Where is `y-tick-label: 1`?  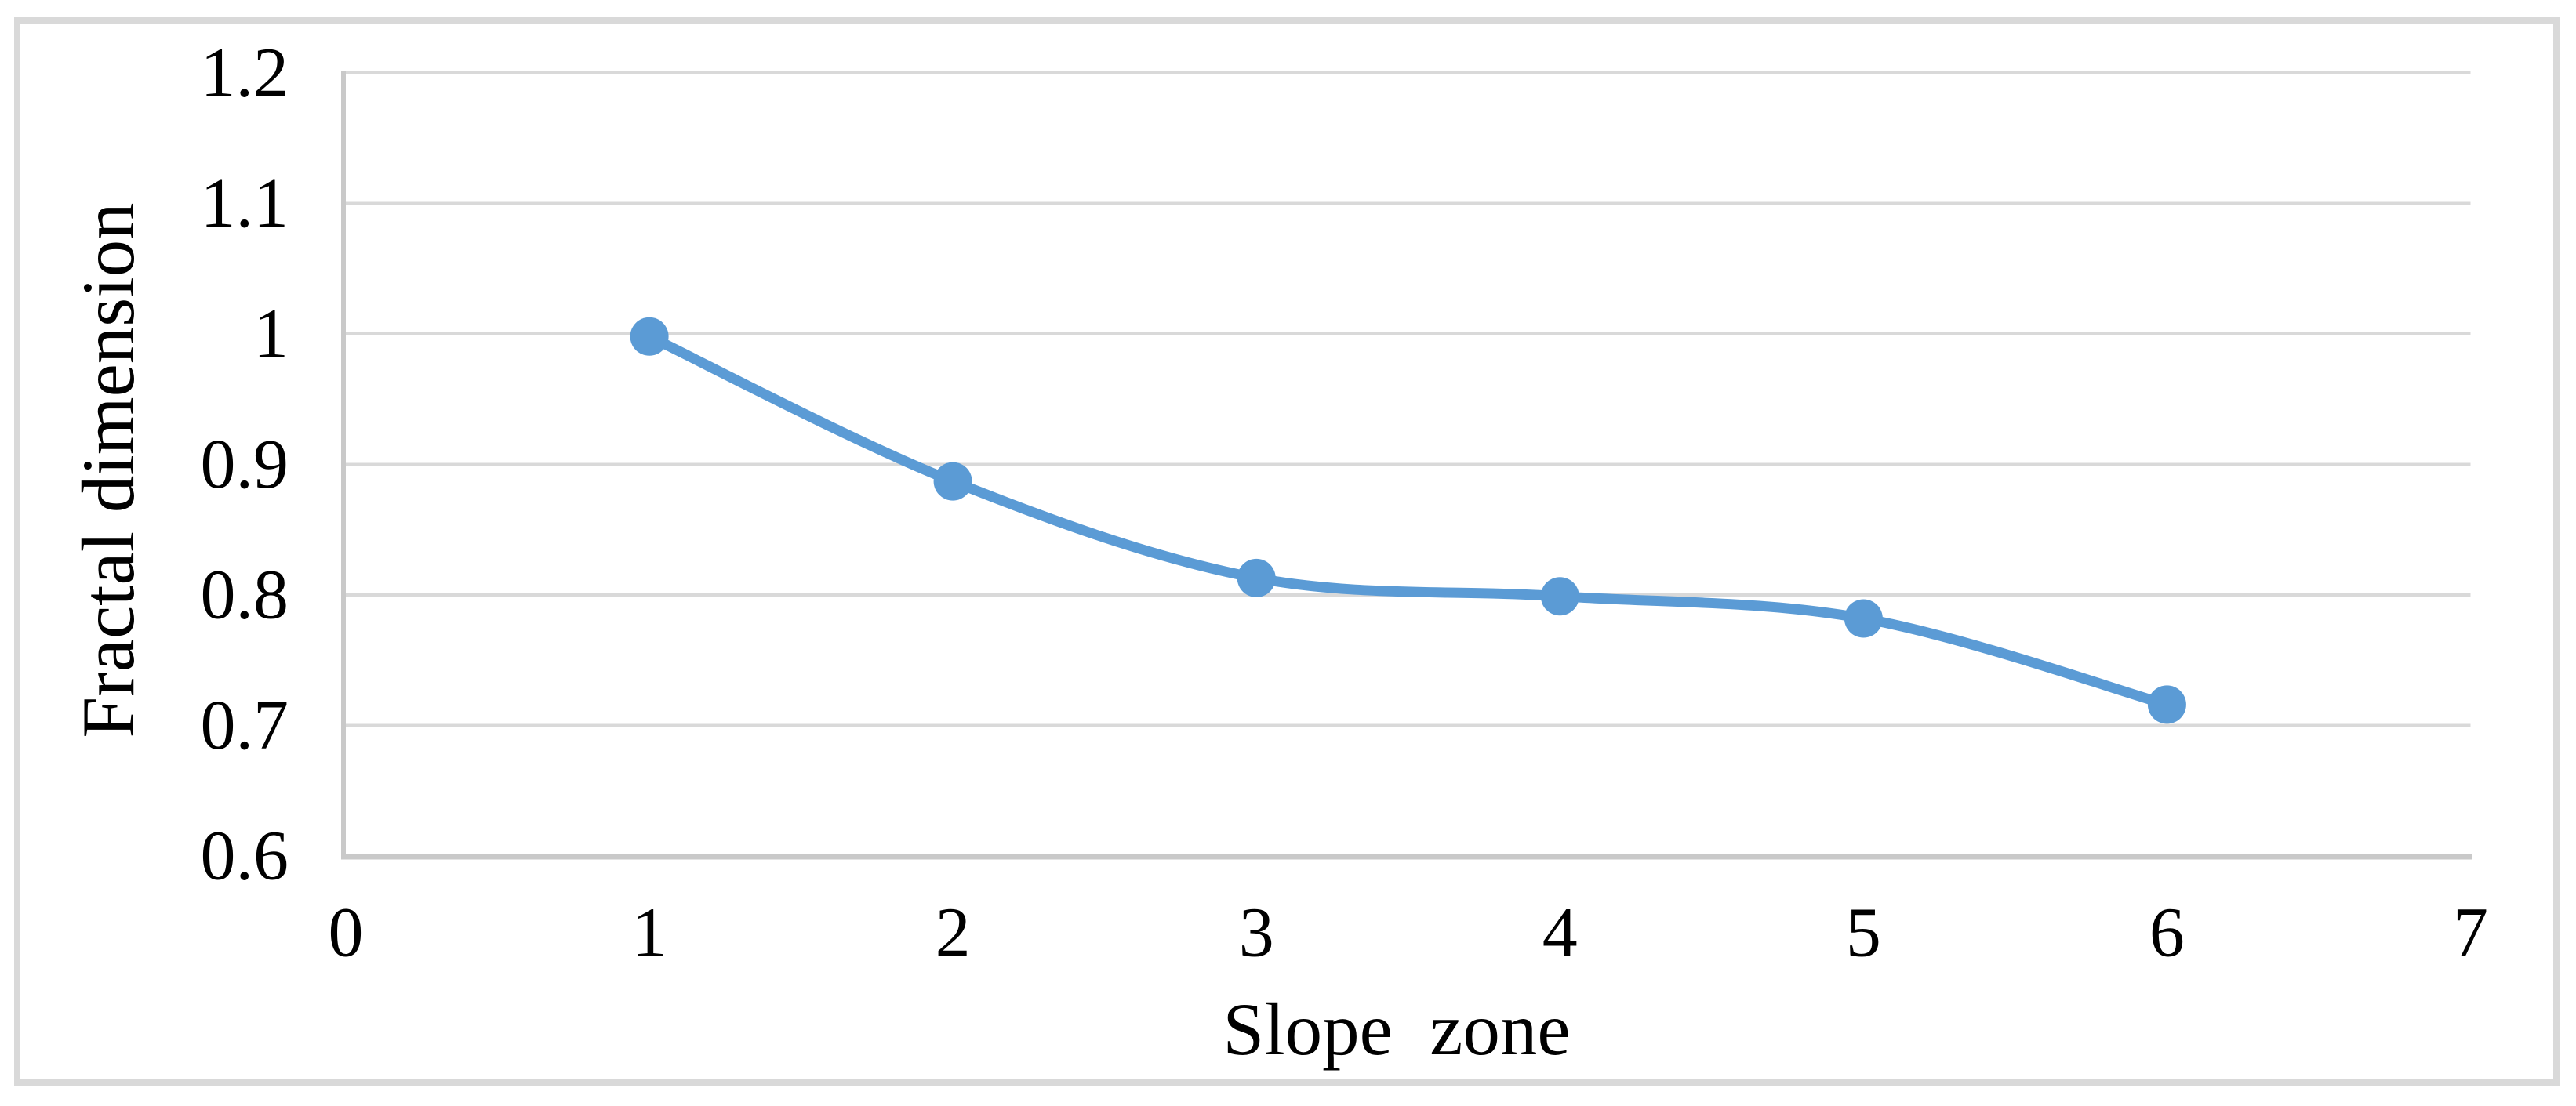 y-tick-label: 1 is located at coordinates (271, 334).